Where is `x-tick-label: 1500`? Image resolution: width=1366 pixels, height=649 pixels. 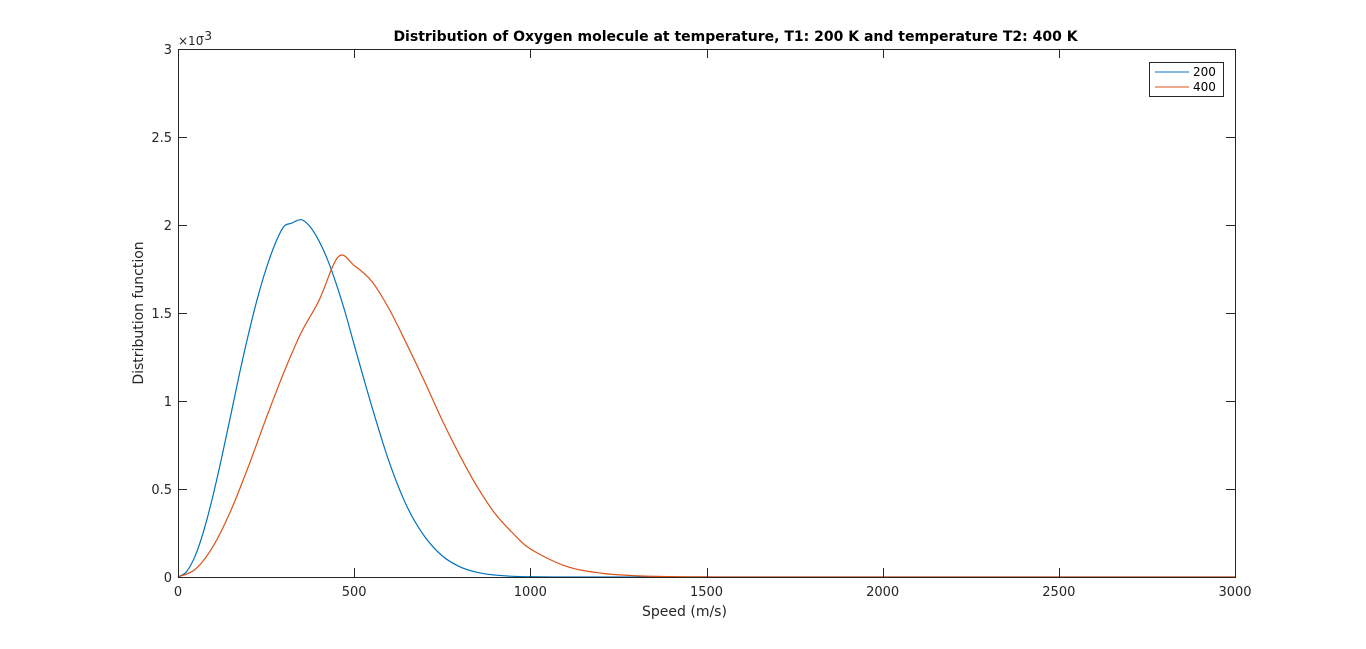 x-tick-label: 1500 is located at coordinates (706, 592).